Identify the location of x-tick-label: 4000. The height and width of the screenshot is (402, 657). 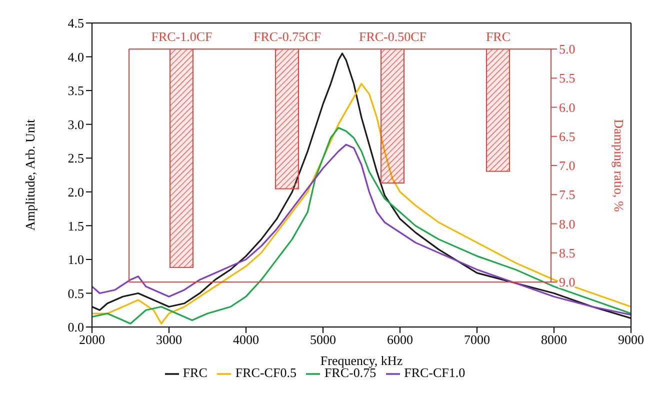
(246, 340).